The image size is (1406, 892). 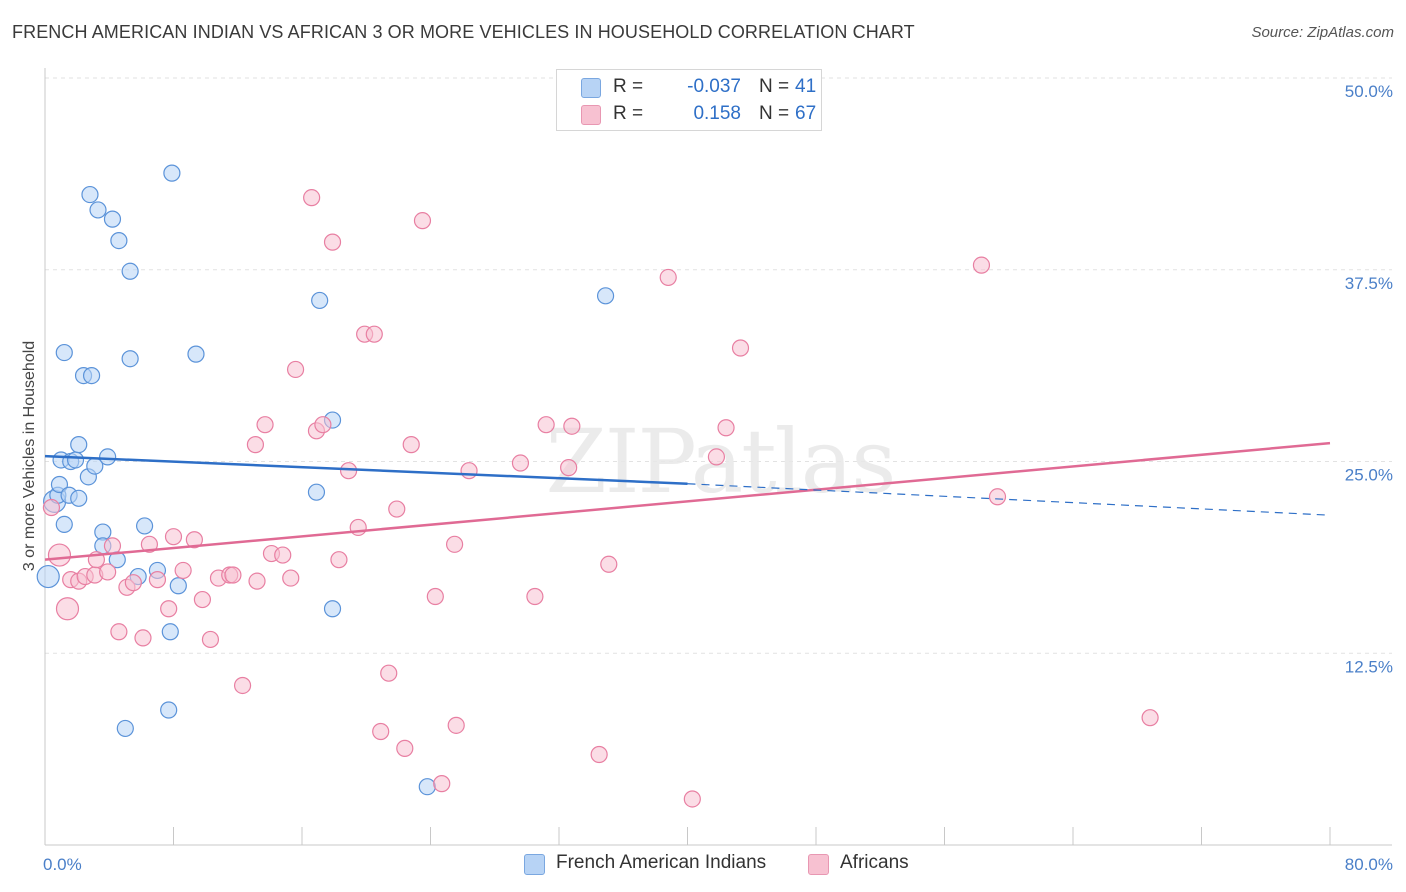 I want to click on trend-lines, so click(x=687, y=501).